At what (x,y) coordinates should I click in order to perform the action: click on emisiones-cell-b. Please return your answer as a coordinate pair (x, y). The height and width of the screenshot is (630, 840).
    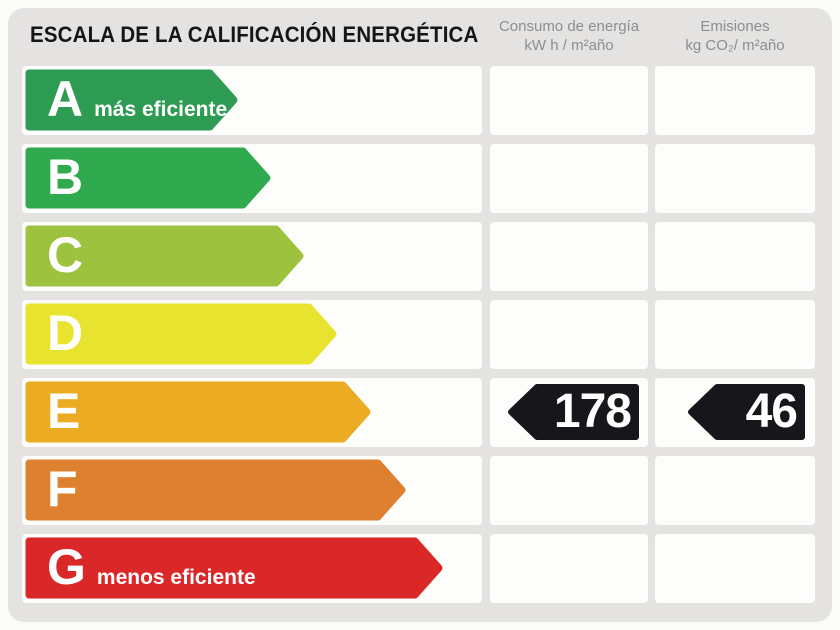
    Looking at the image, I should click on (735, 178).